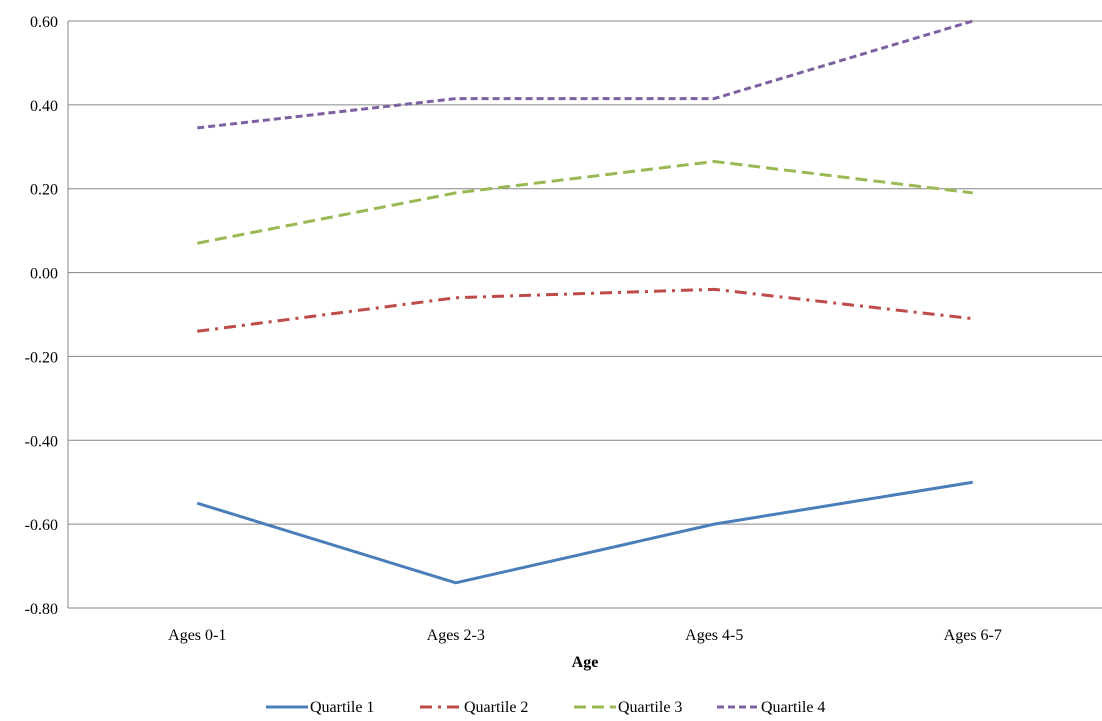 Image resolution: width=1102 pixels, height=721 pixels. Describe the element at coordinates (650, 707) in the screenshot. I see `legend-label: Quartile 3` at that location.